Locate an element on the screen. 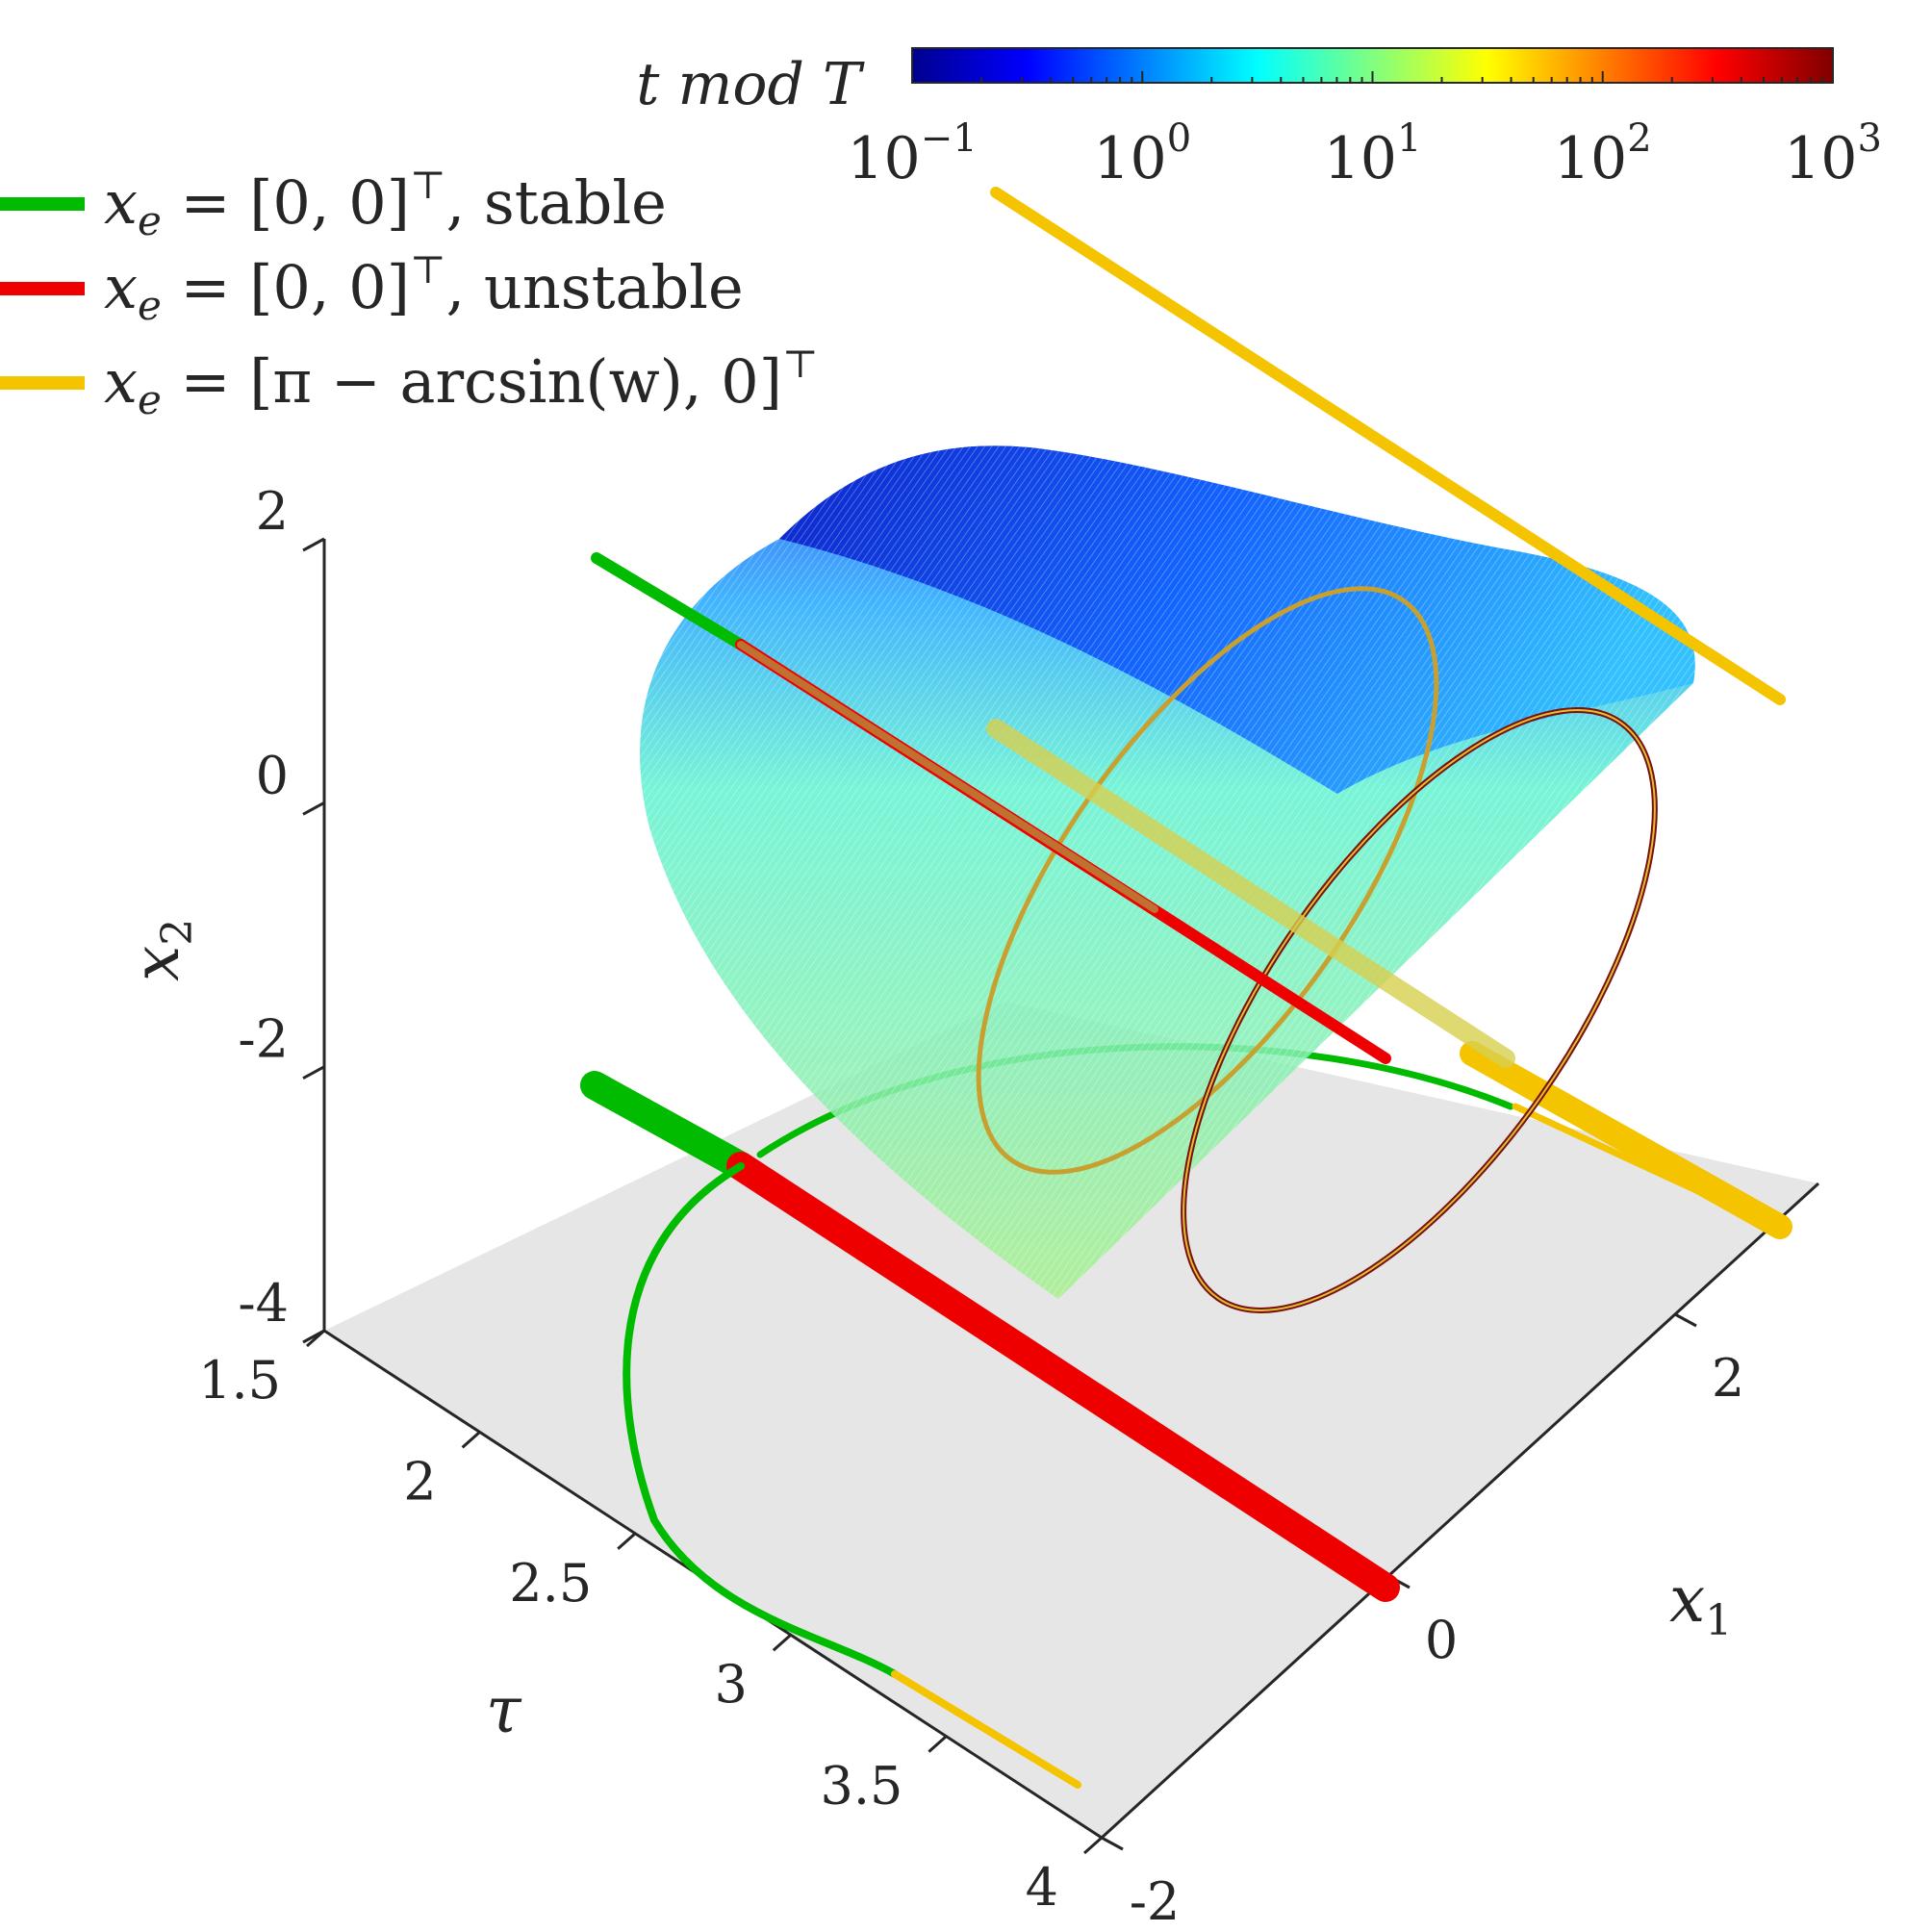 Image resolution: width=1932 pixels, height=1932 pixels. x1-tick-label: 0 is located at coordinates (1441, 1640).